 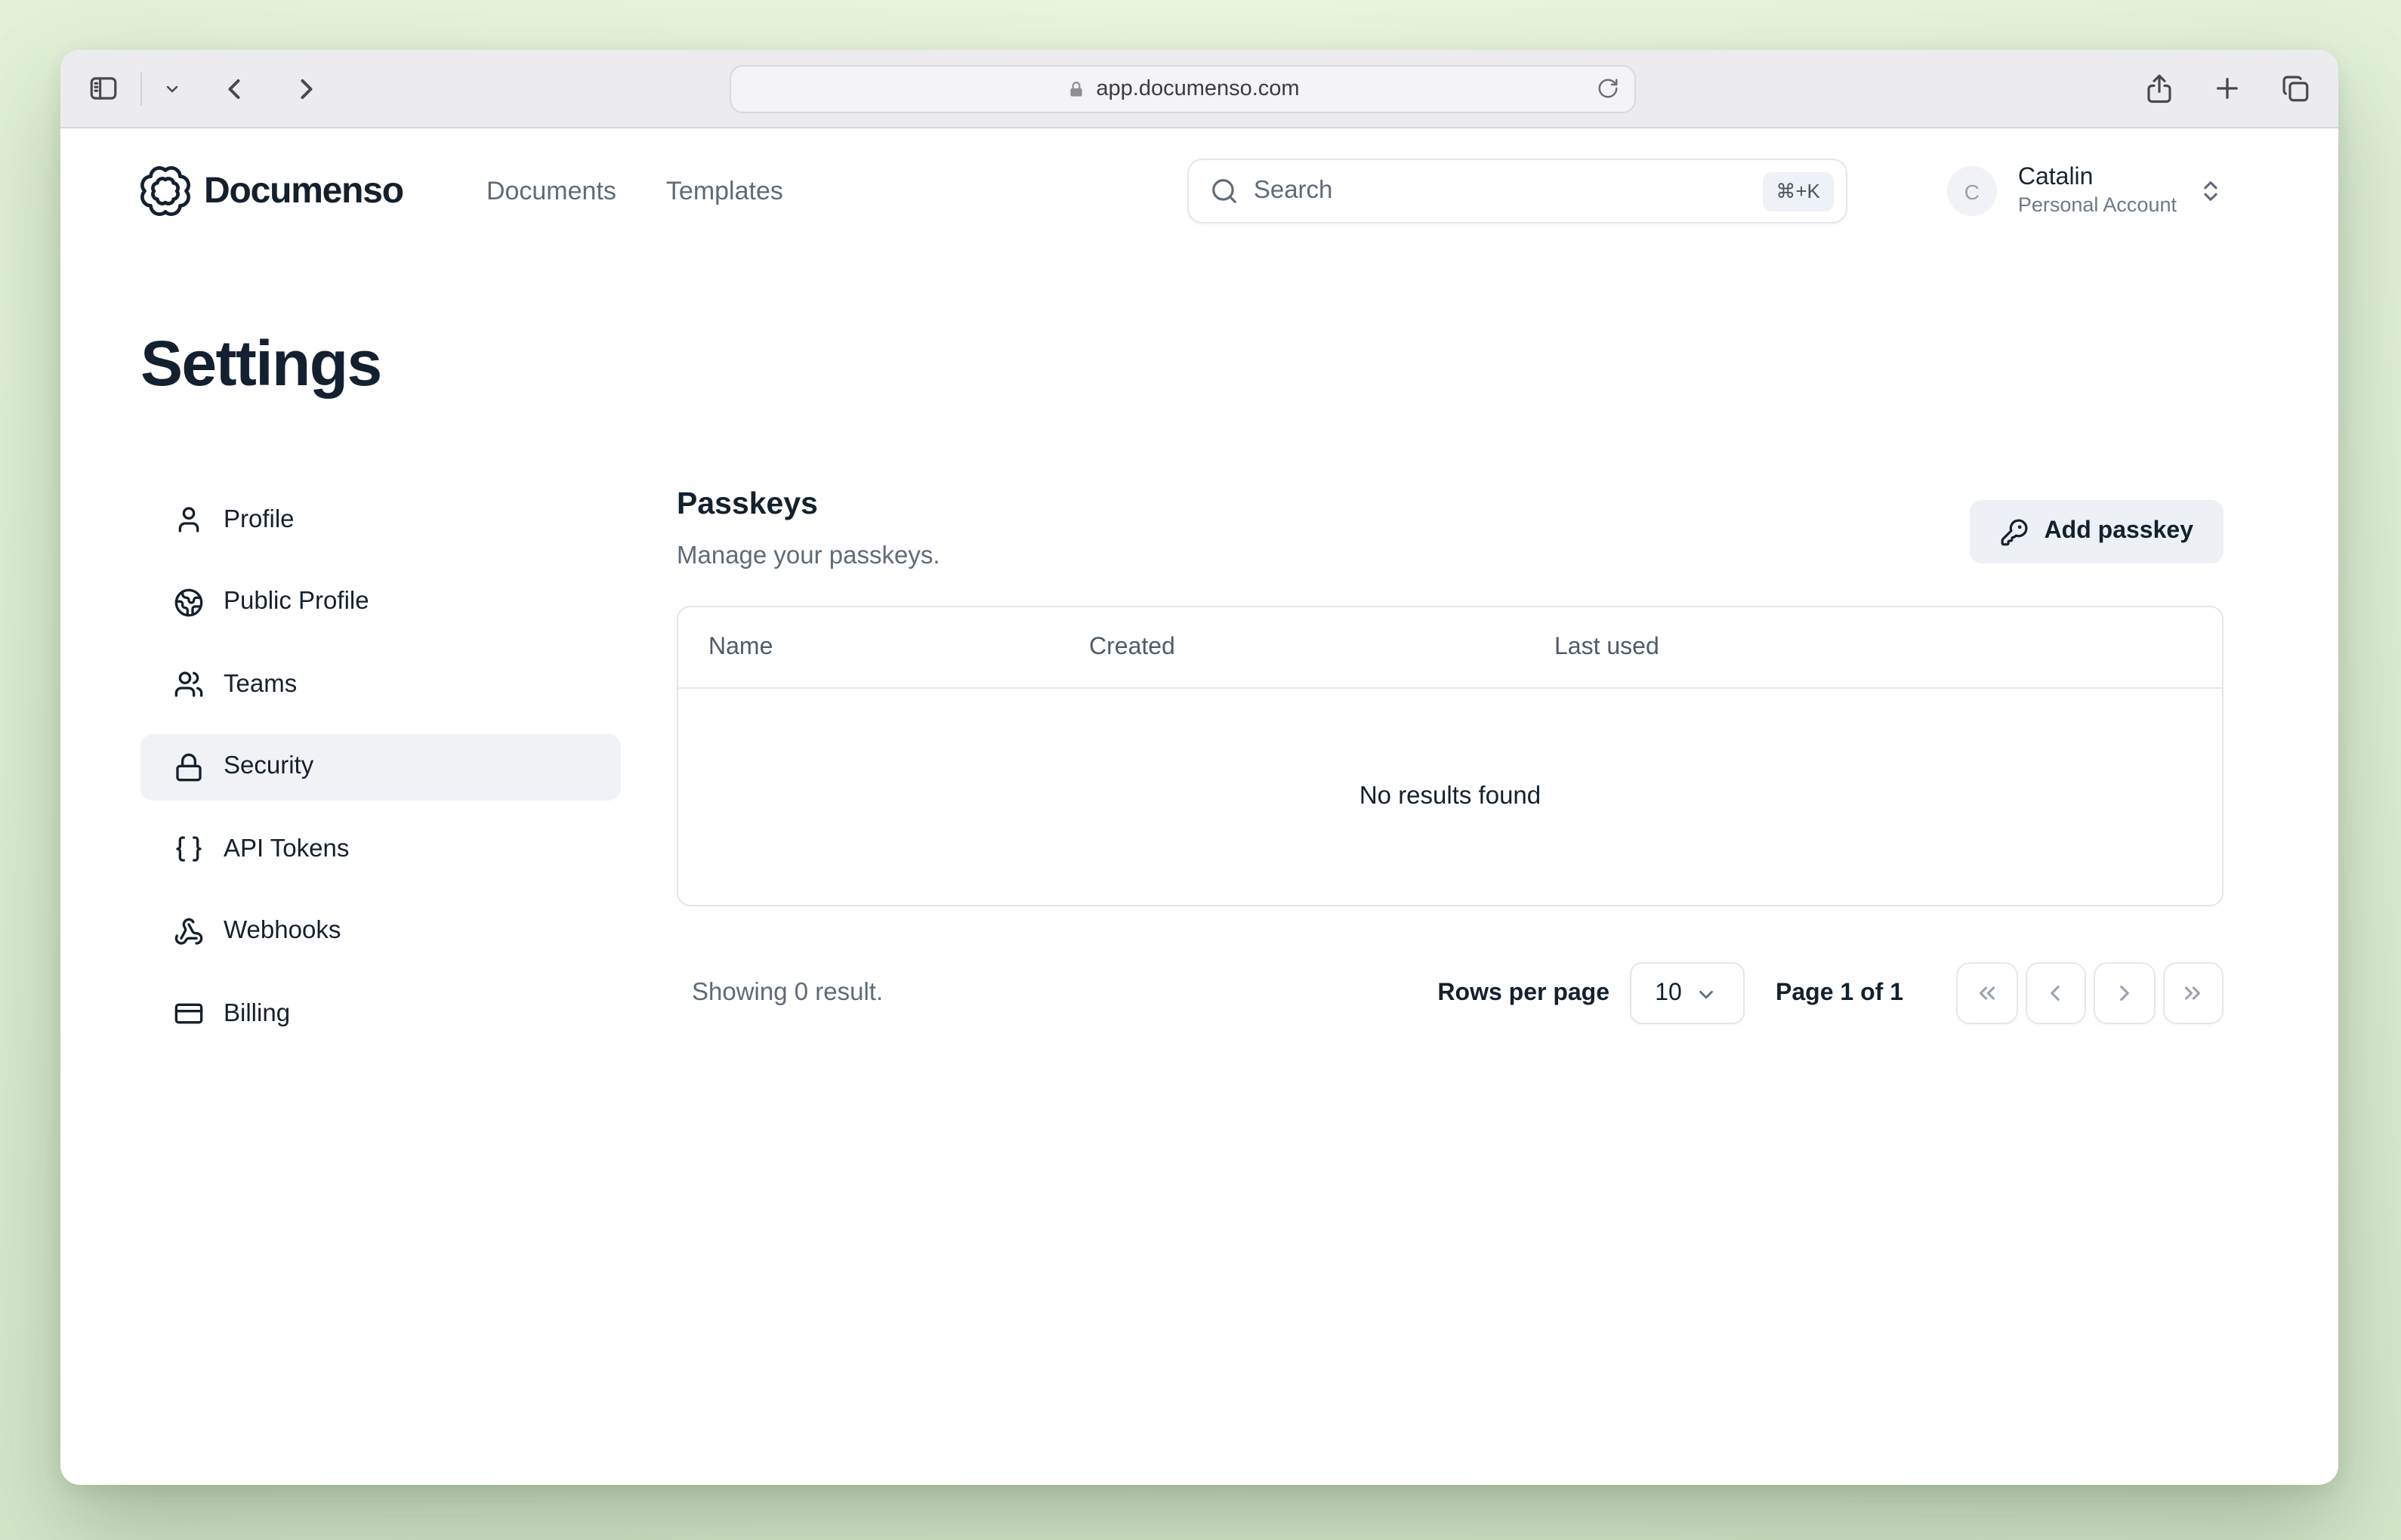 I want to click on documenso-logo-icon, so click(x=165, y=191).